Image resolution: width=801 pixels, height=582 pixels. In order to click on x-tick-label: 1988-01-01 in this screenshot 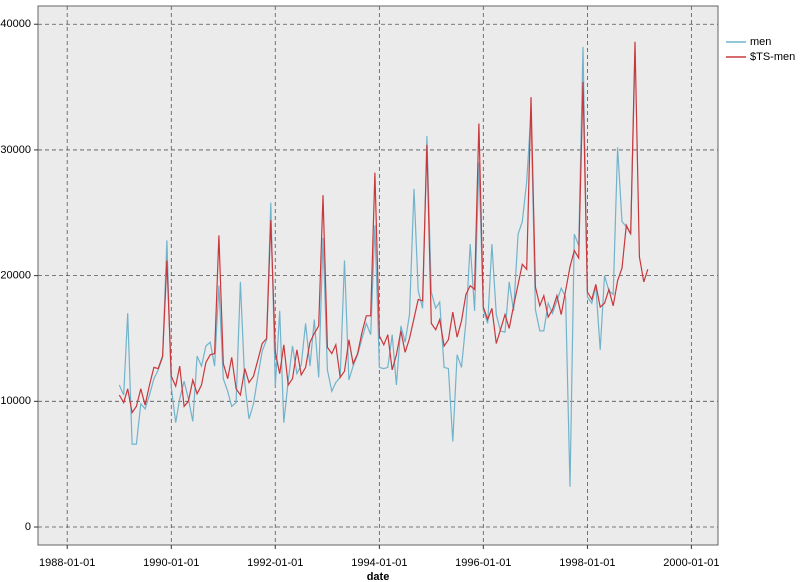, I will do `click(67, 563)`.